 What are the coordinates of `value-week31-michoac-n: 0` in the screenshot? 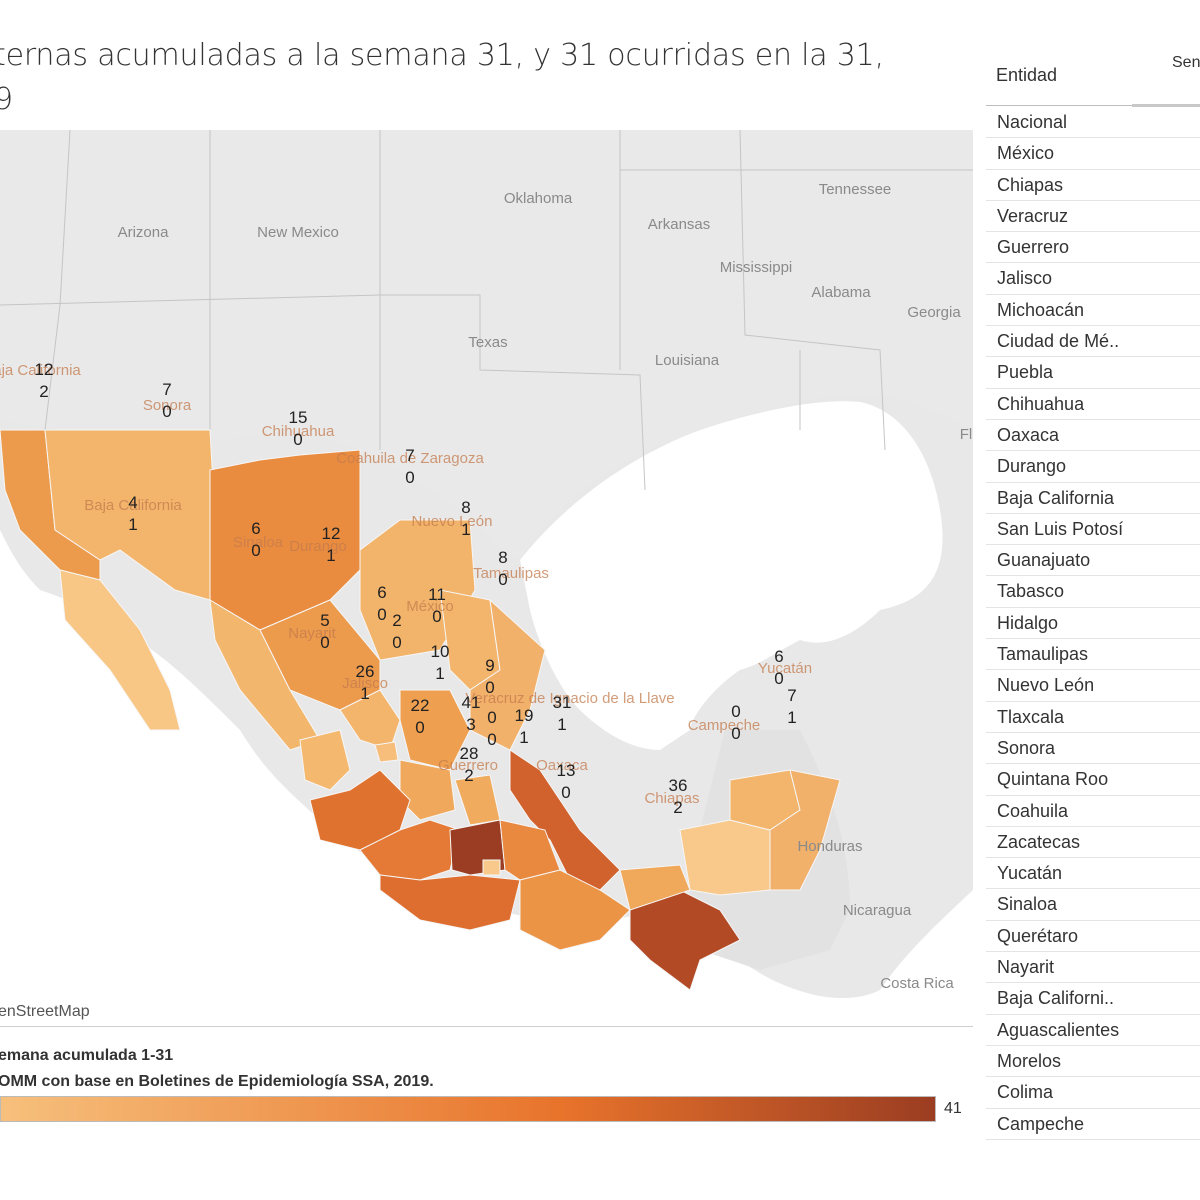 It's located at (419, 727).